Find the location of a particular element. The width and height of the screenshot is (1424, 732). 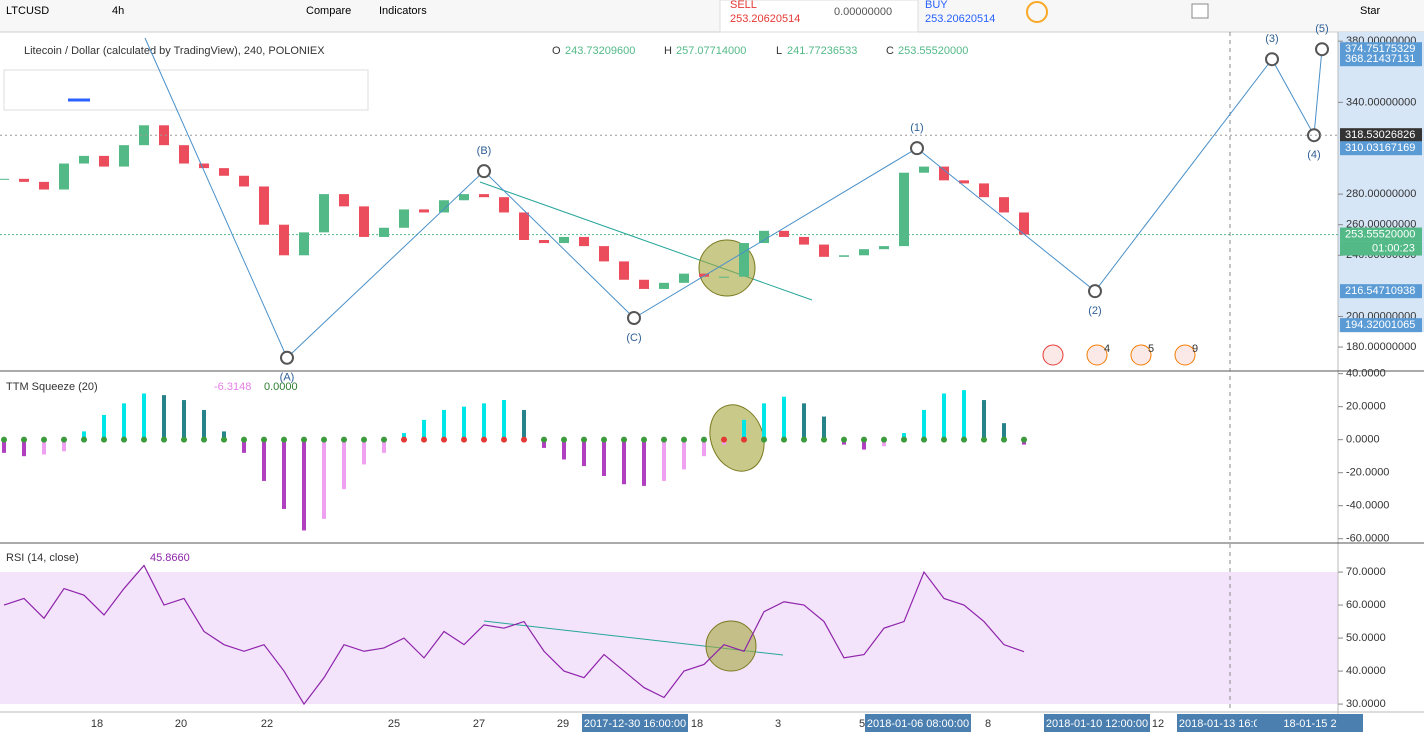

time-label: 2018-01-13 16:00:00 is located at coordinates (1230, 724).